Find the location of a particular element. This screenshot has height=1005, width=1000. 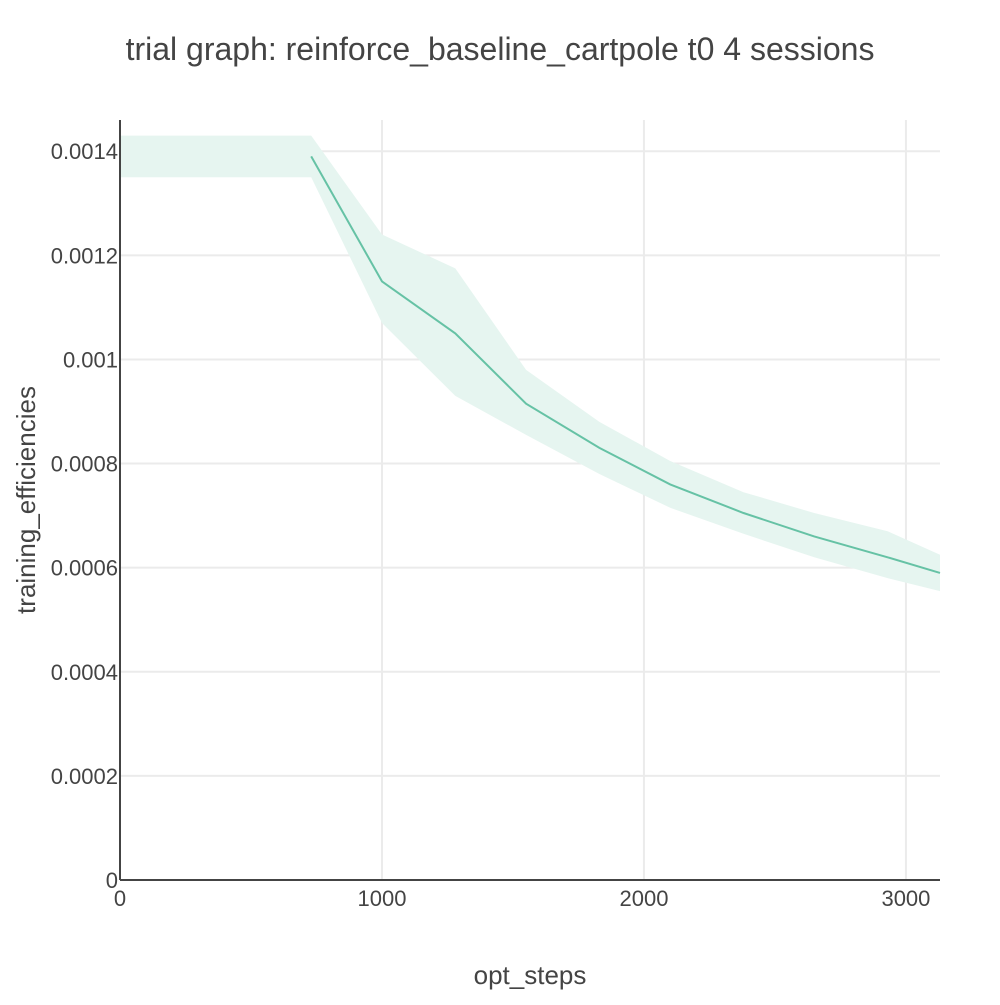

x-tick-label: 3000 is located at coordinates (905, 898).